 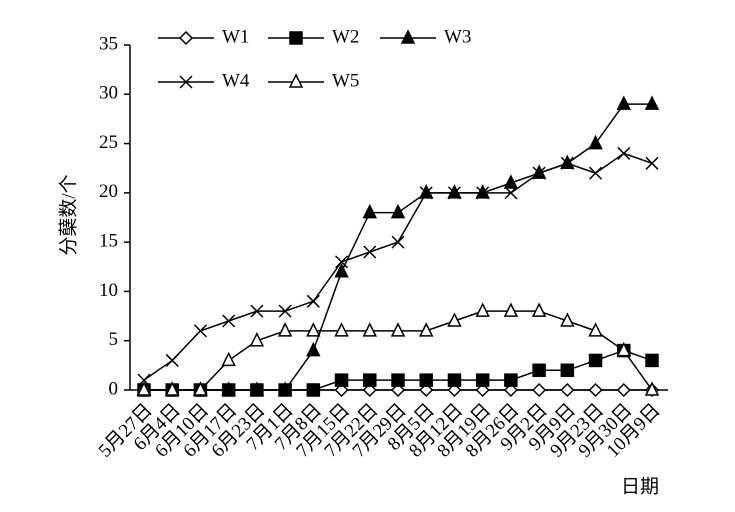 I want to click on legend-label: W5, so click(x=345, y=80).